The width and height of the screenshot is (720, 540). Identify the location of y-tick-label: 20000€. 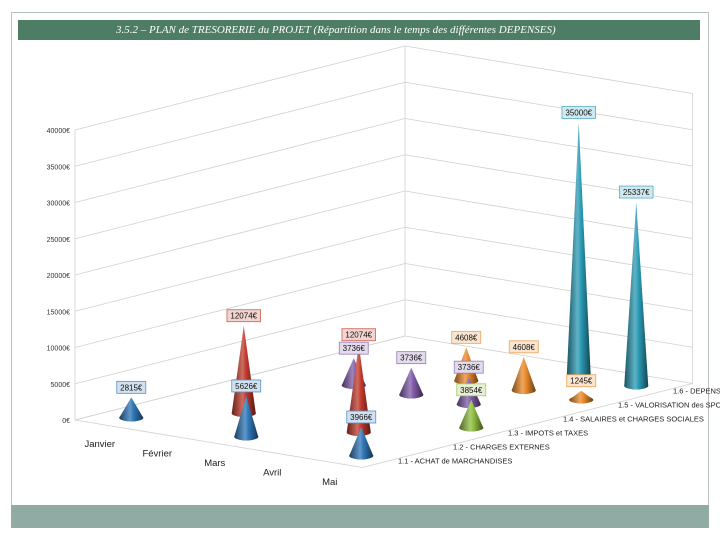
(58, 276).